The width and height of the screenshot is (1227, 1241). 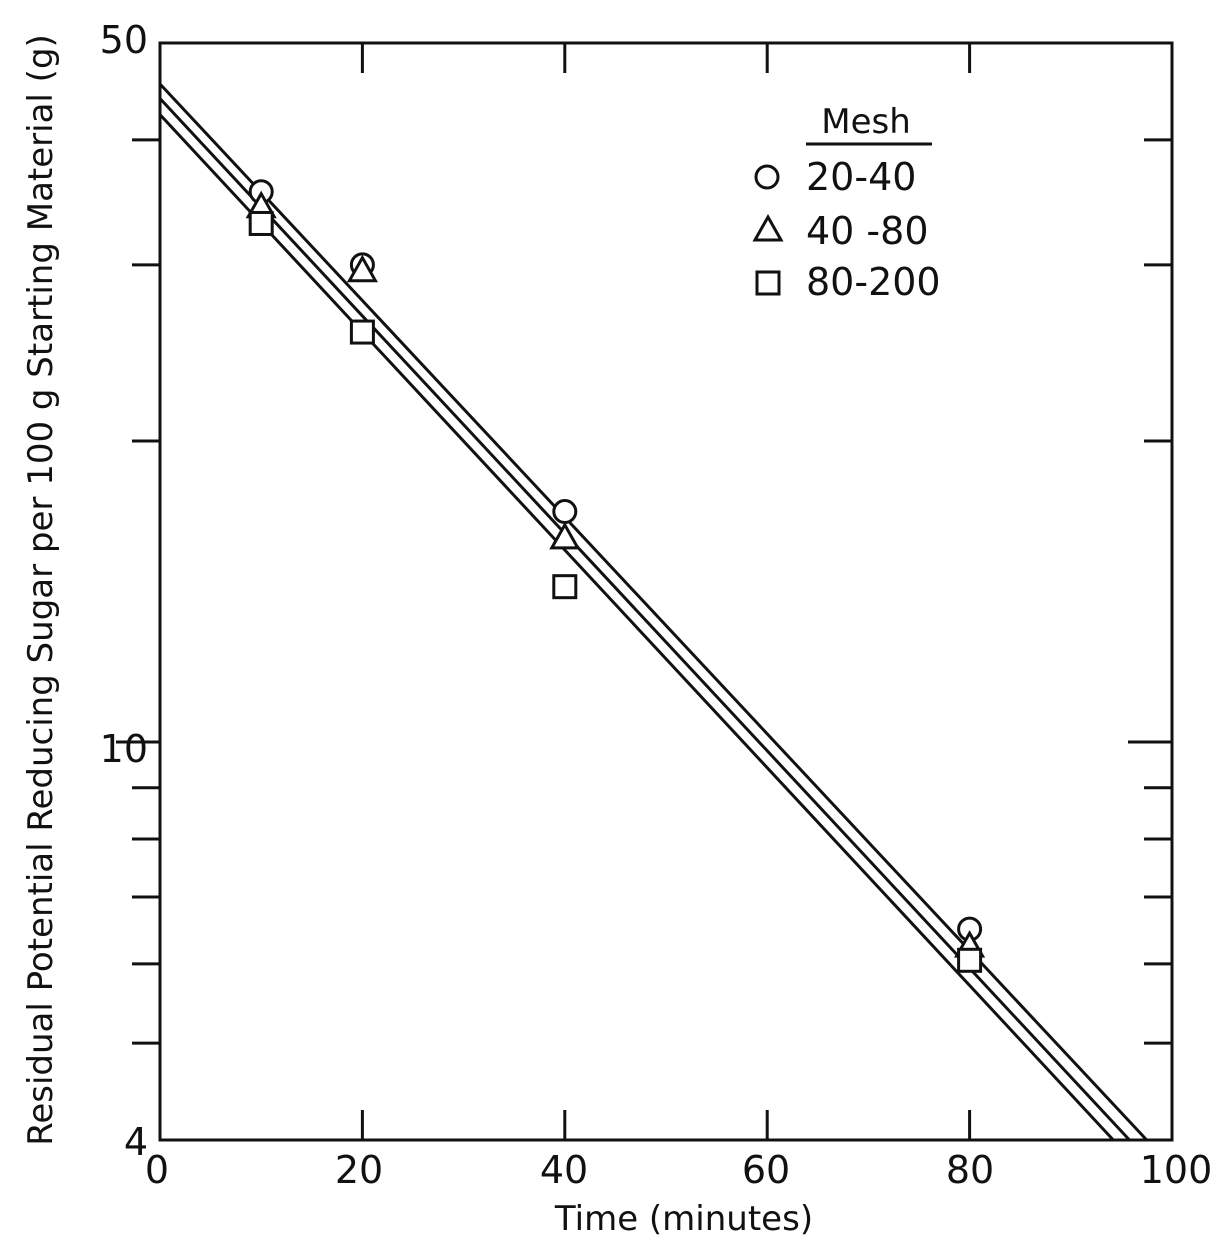 What do you see at coordinates (359, 1170) in the screenshot?
I see `x-tick-label-20: 20` at bounding box center [359, 1170].